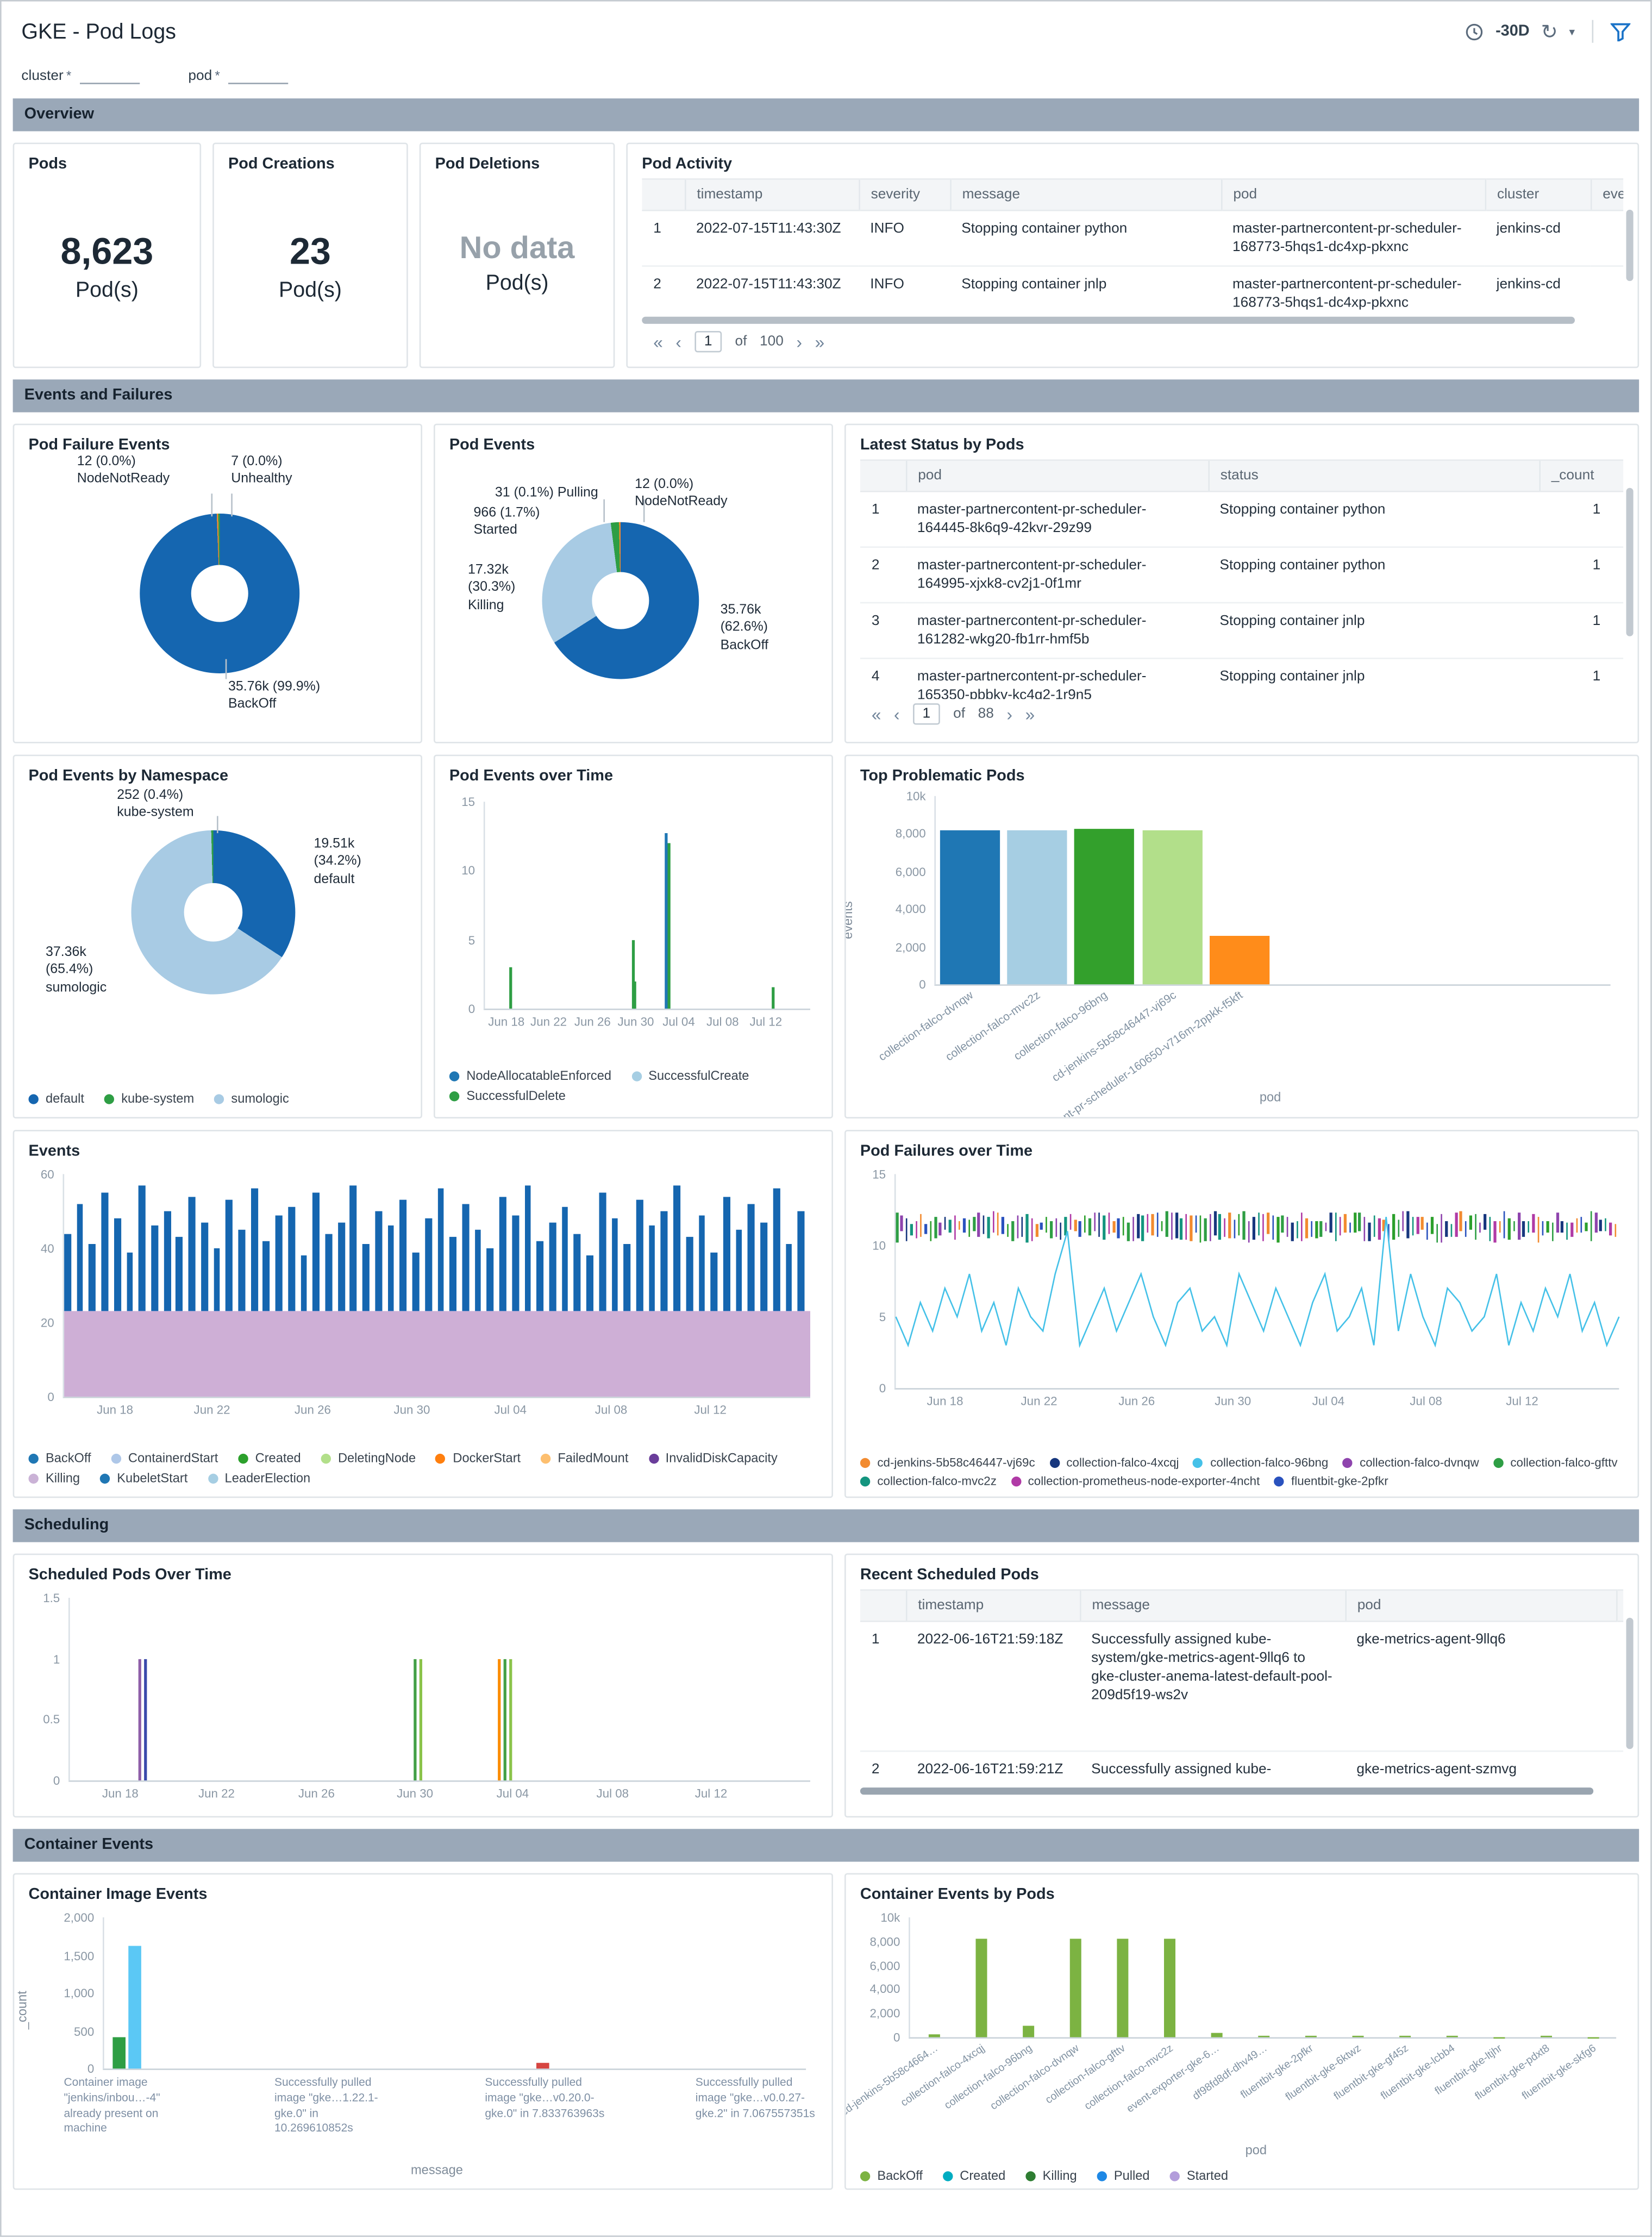 This screenshot has height=2238, width=1652. I want to click on ytick: 4,000, so click(910, 909).